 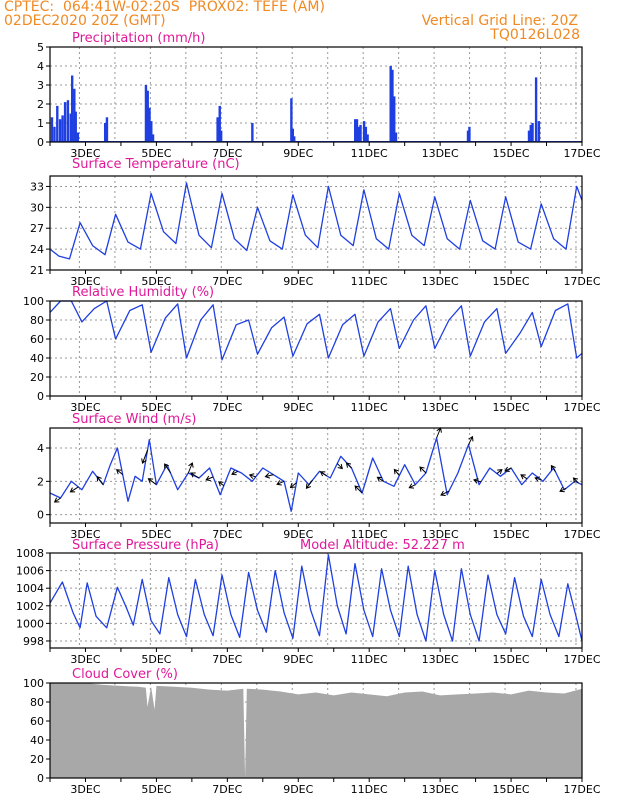 What do you see at coordinates (440, 407) in the screenshot?
I see `humidity-xtick-label: 13DEC` at bounding box center [440, 407].